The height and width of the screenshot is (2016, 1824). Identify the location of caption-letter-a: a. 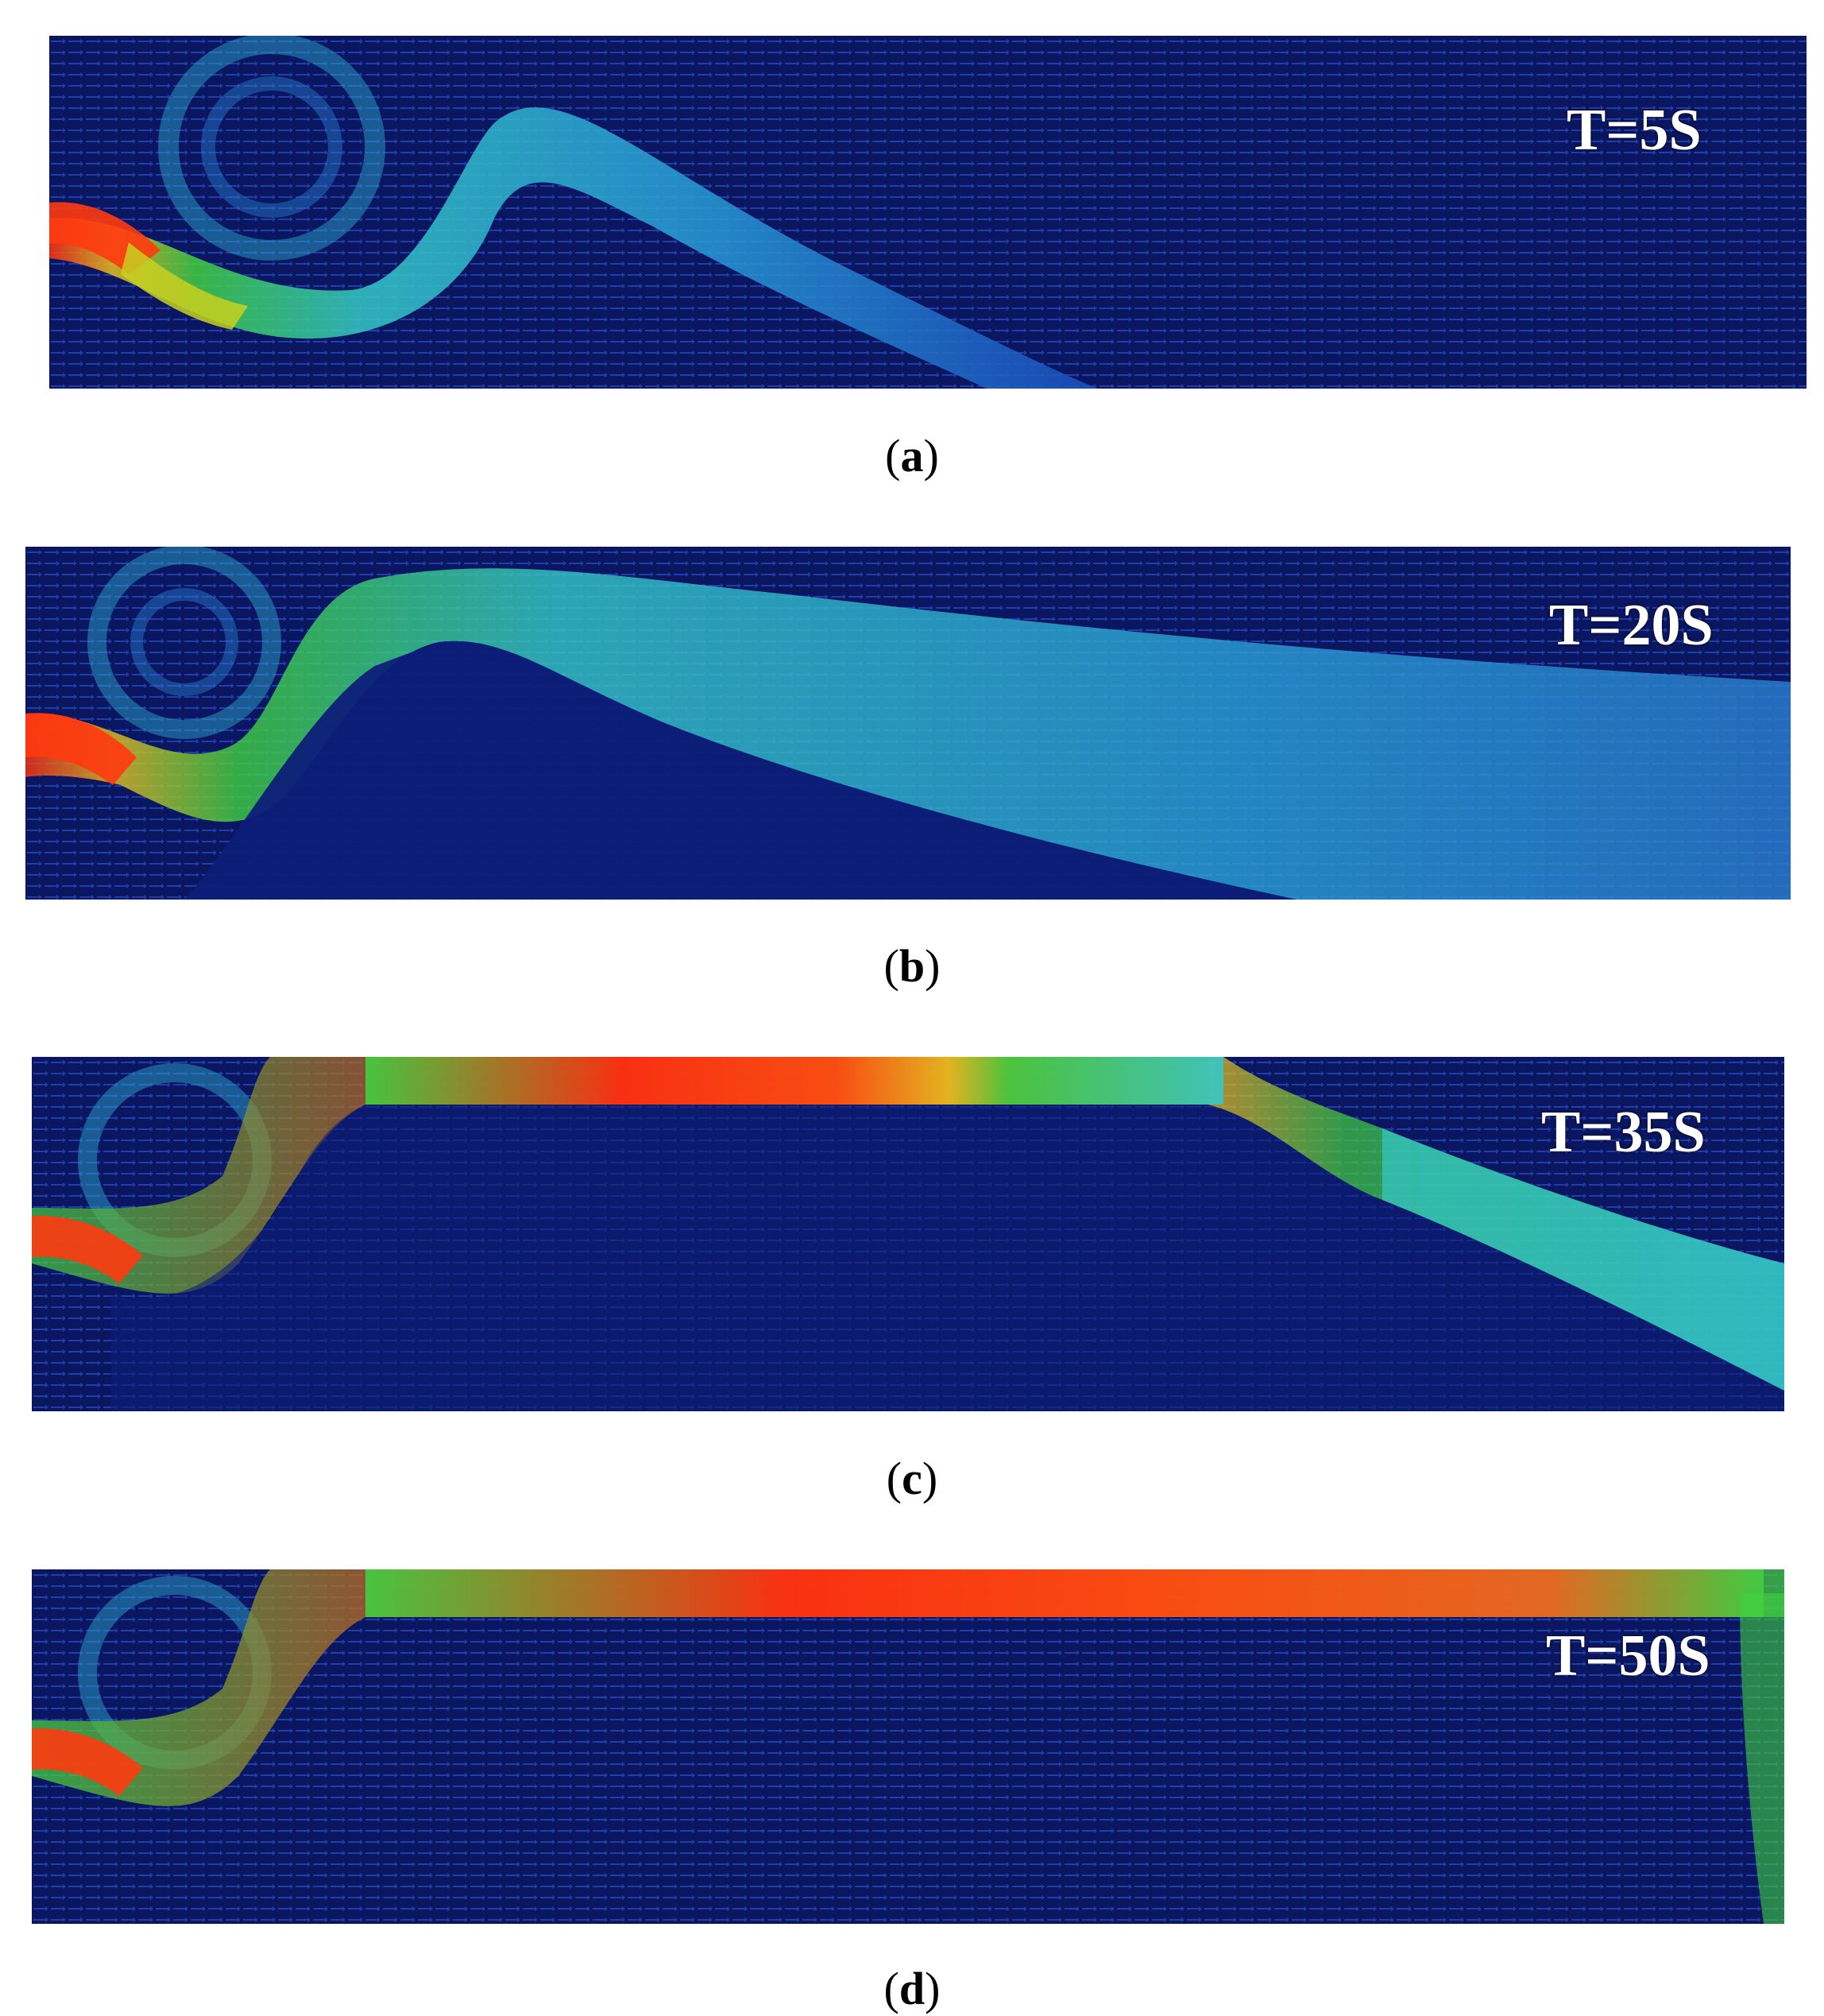
(912, 456).